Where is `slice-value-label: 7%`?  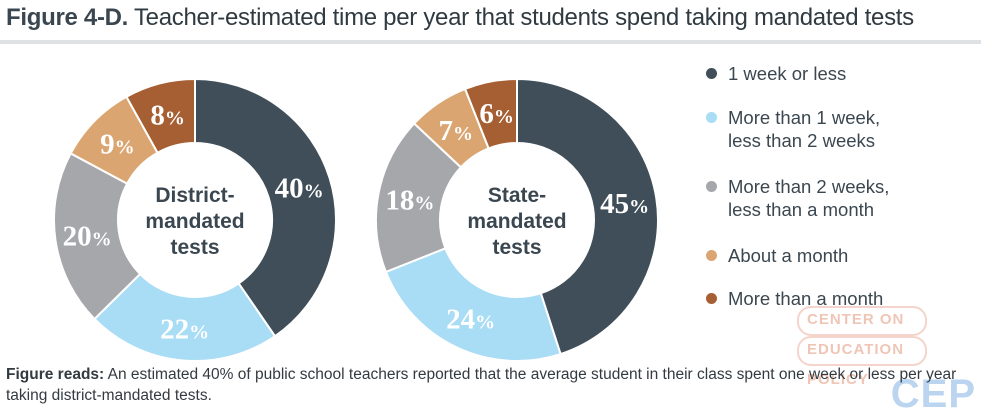
slice-value-label: 7% is located at coordinates (455, 131).